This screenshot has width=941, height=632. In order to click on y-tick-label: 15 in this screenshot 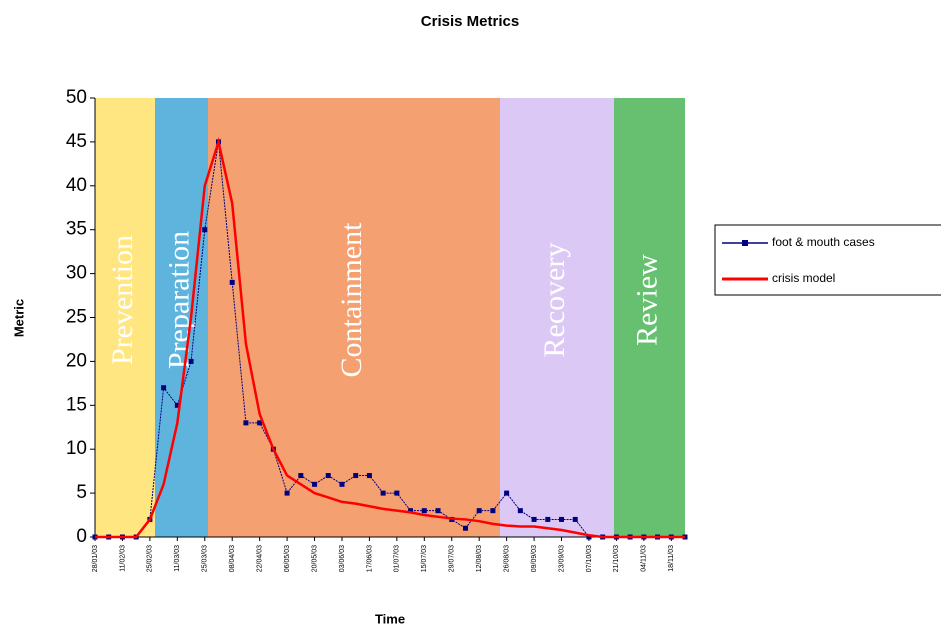, I will do `click(76, 404)`.